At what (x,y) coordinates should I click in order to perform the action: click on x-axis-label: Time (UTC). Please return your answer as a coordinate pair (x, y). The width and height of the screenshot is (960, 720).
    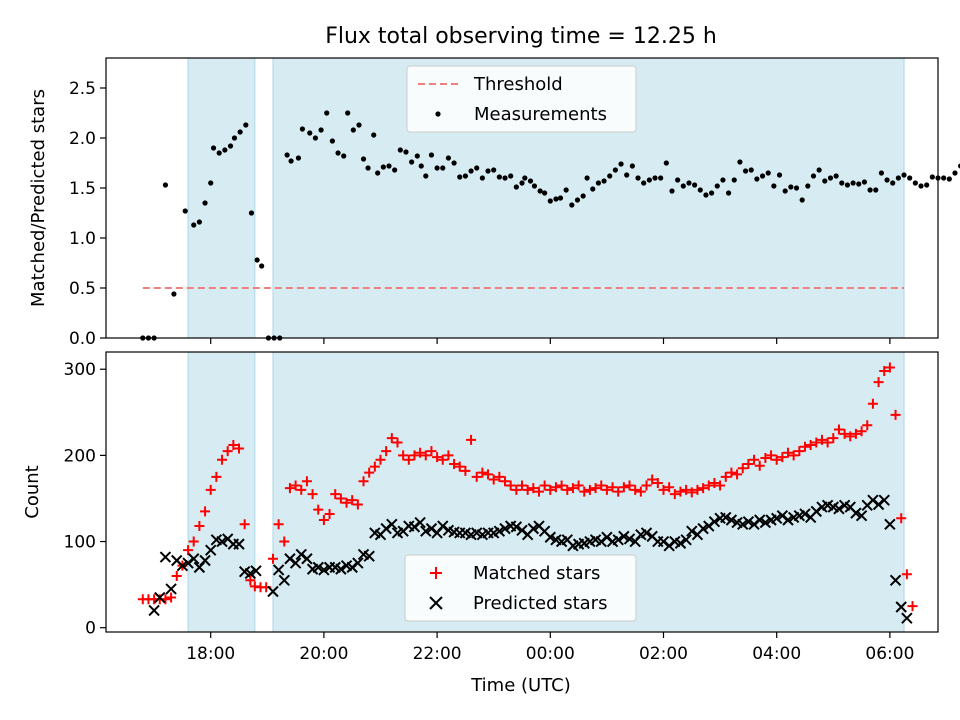
    Looking at the image, I should click on (520, 685).